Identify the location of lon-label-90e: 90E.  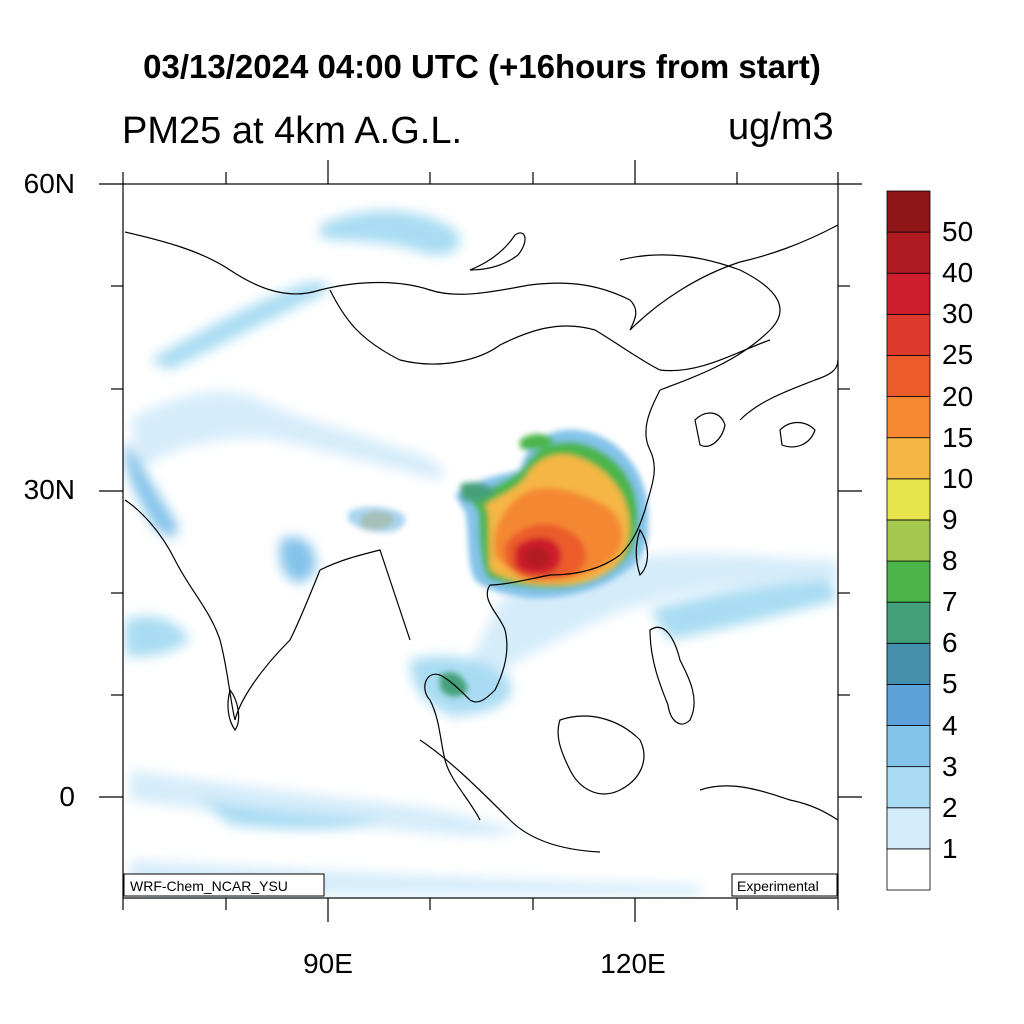
(328, 963).